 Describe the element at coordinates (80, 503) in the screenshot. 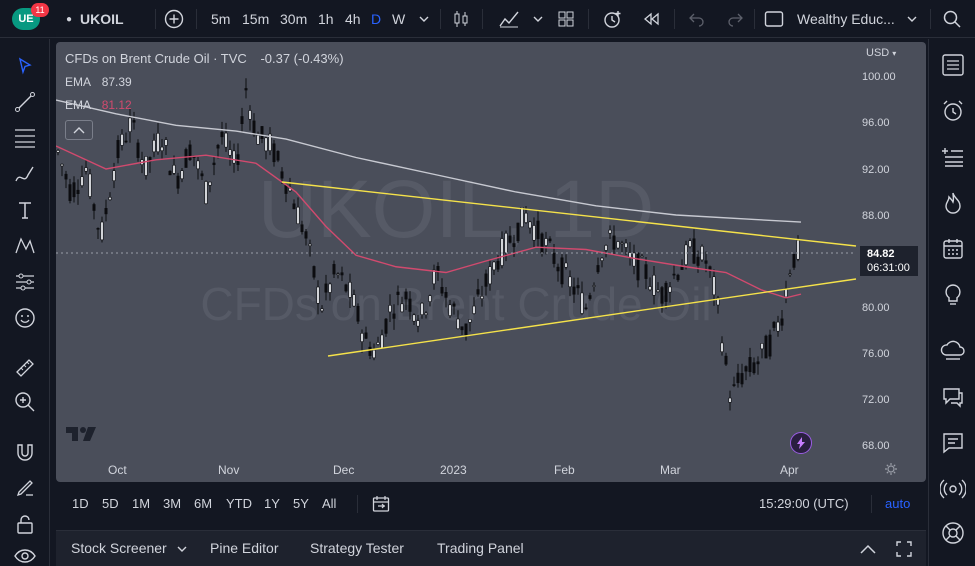

I see `range-1d: 1D` at that location.